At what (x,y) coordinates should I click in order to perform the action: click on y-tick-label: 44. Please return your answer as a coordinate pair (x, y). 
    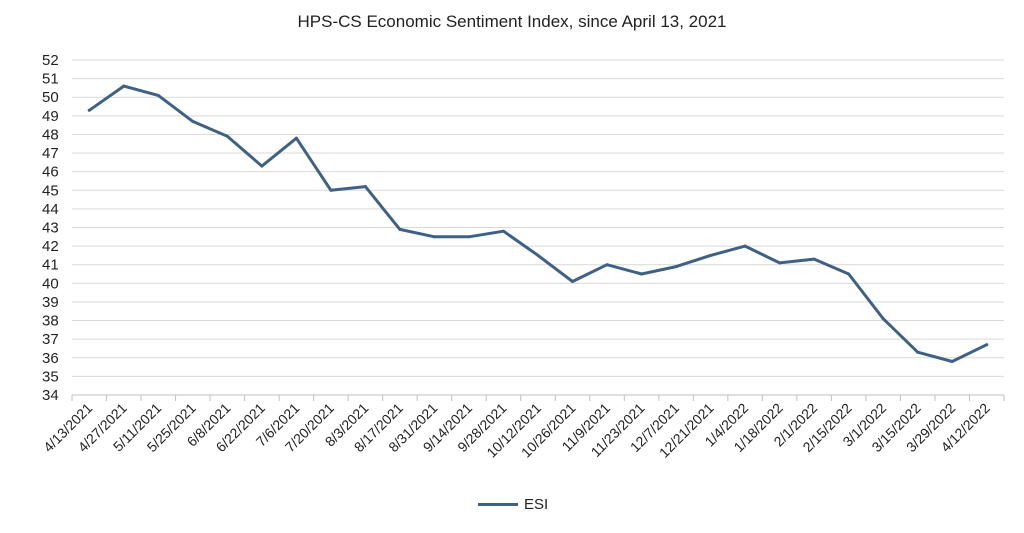
    Looking at the image, I should click on (50, 209).